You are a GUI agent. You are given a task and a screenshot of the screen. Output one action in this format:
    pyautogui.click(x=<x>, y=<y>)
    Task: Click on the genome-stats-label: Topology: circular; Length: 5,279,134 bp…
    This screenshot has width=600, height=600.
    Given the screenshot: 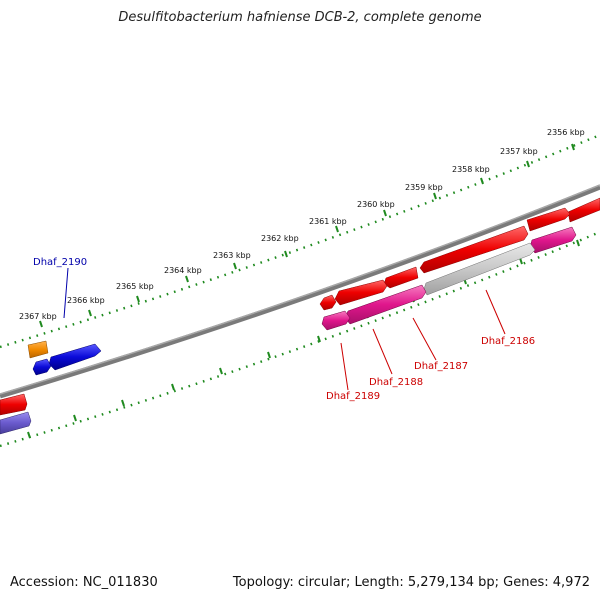 What is the action you would take?
    pyautogui.click(x=411, y=582)
    